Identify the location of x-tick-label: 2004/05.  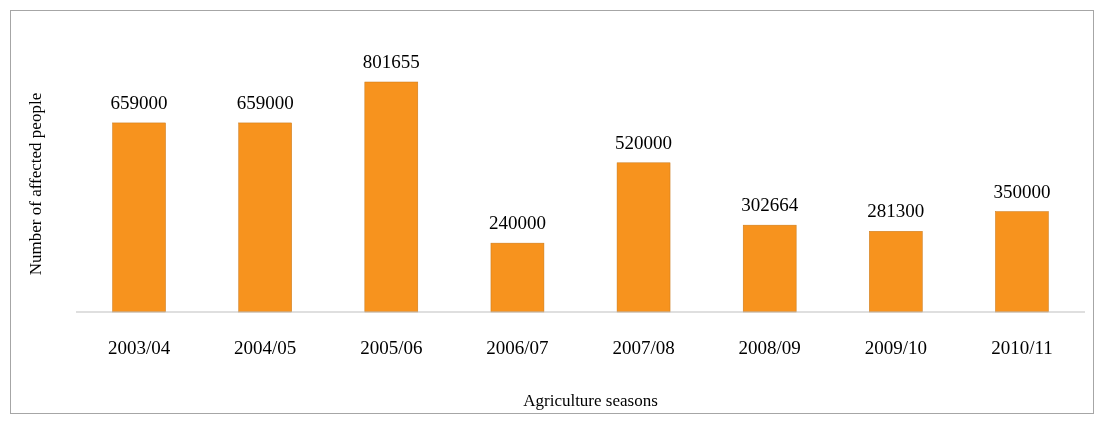
(265, 347).